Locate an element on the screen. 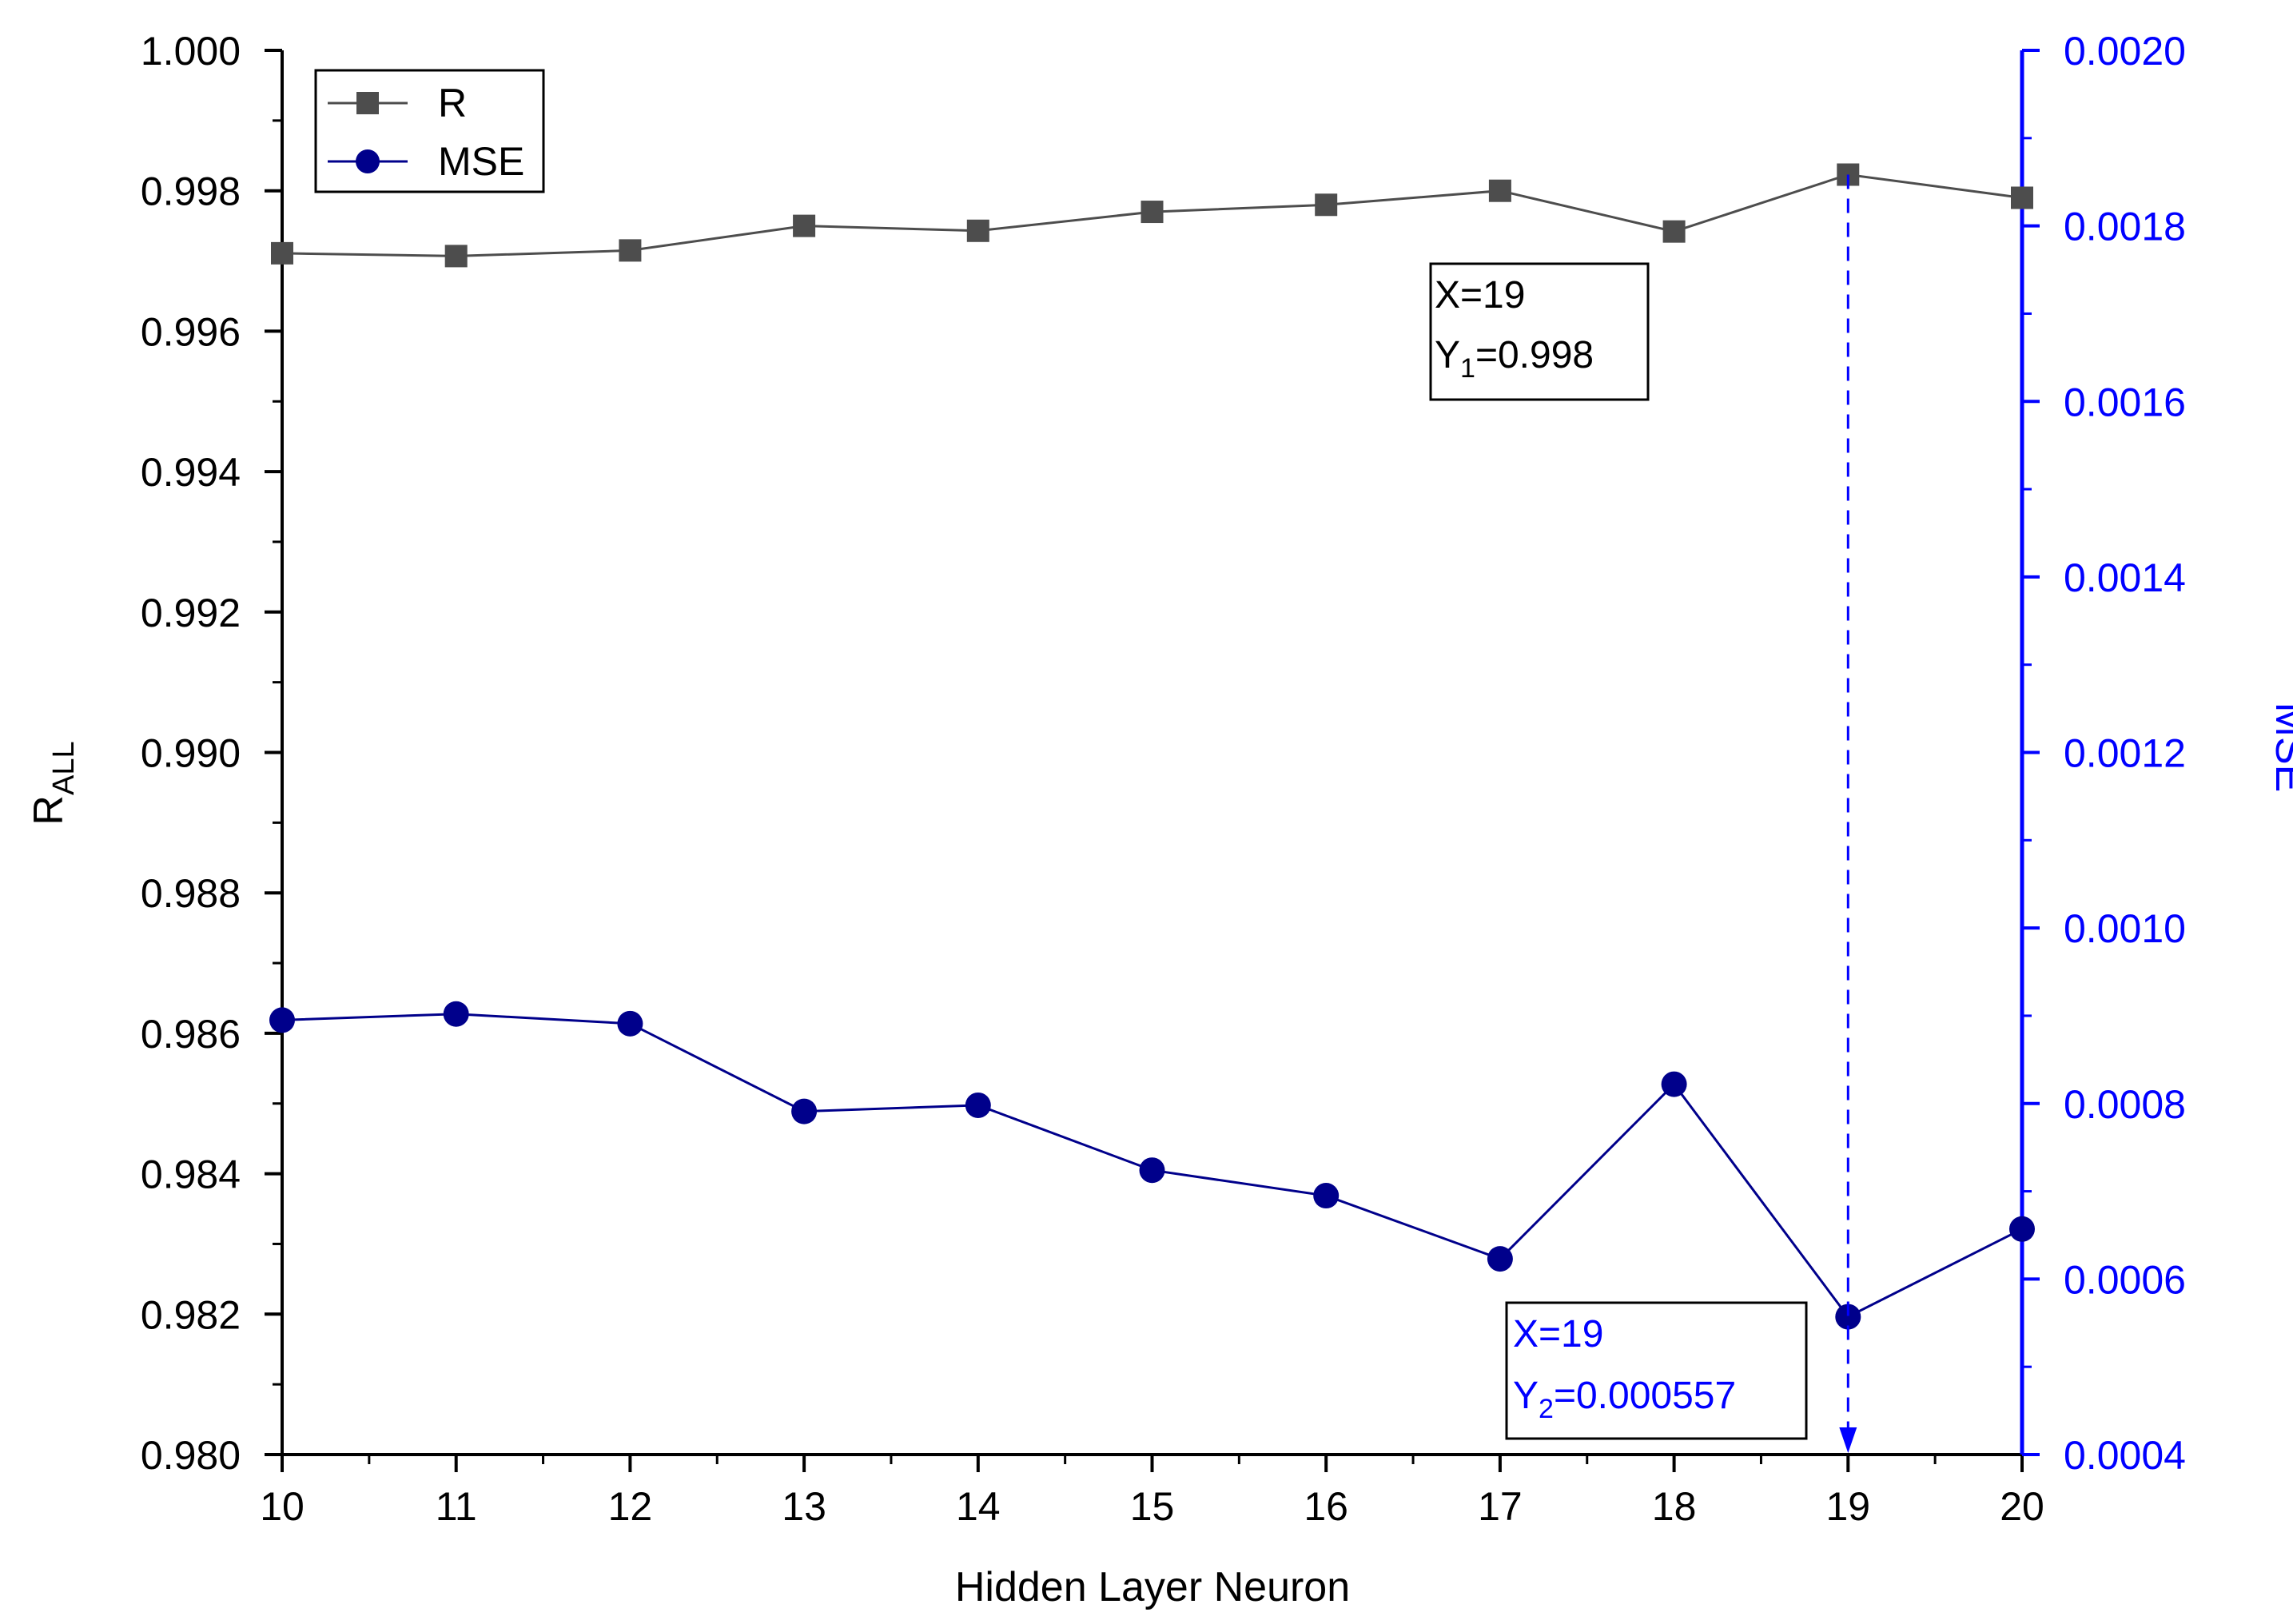 The height and width of the screenshot is (1624, 2293). x-tick-label: 15 is located at coordinates (1153, 1506).